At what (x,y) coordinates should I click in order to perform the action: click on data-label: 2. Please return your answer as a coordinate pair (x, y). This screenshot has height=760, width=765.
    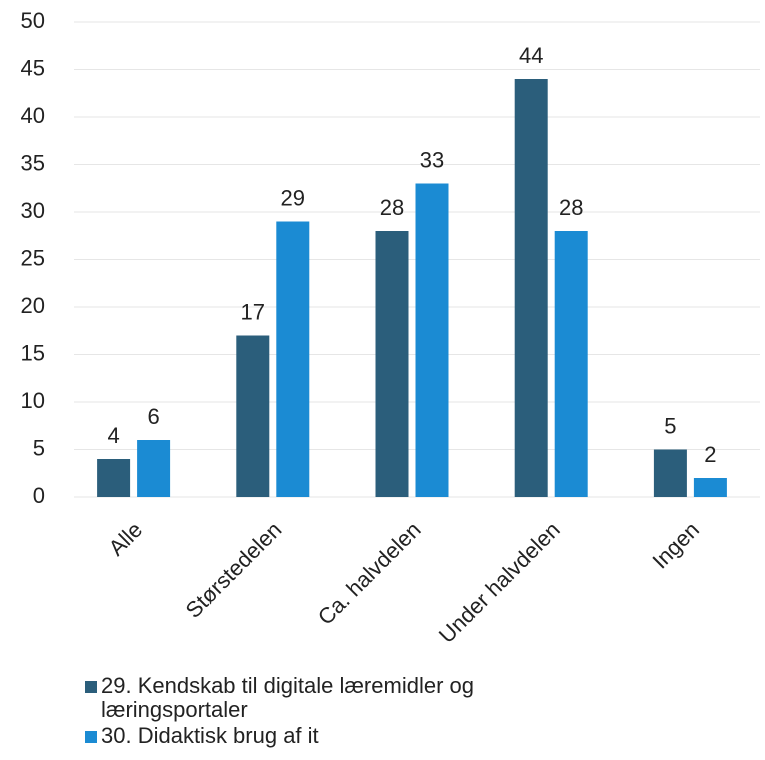
    Looking at the image, I should click on (710, 454).